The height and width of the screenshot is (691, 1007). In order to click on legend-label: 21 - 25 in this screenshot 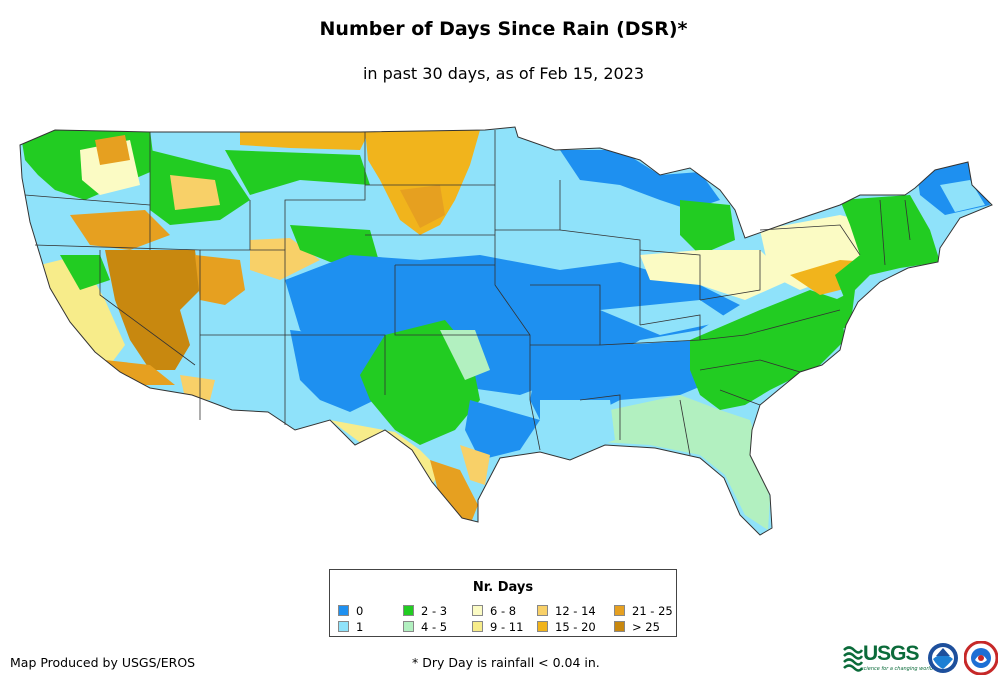, I will do `click(652, 611)`.